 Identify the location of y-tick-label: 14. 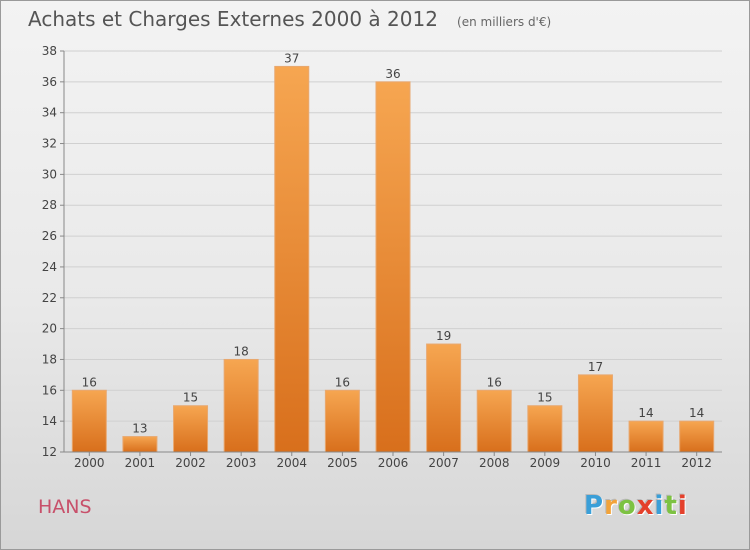
(49, 421).